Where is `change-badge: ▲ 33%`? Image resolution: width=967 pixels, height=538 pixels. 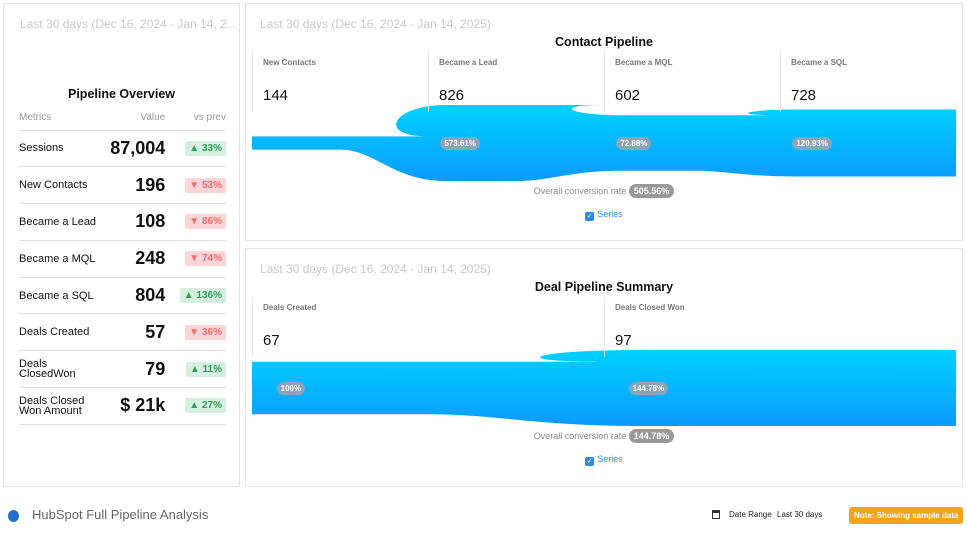 change-badge: ▲ 33% is located at coordinates (205, 148).